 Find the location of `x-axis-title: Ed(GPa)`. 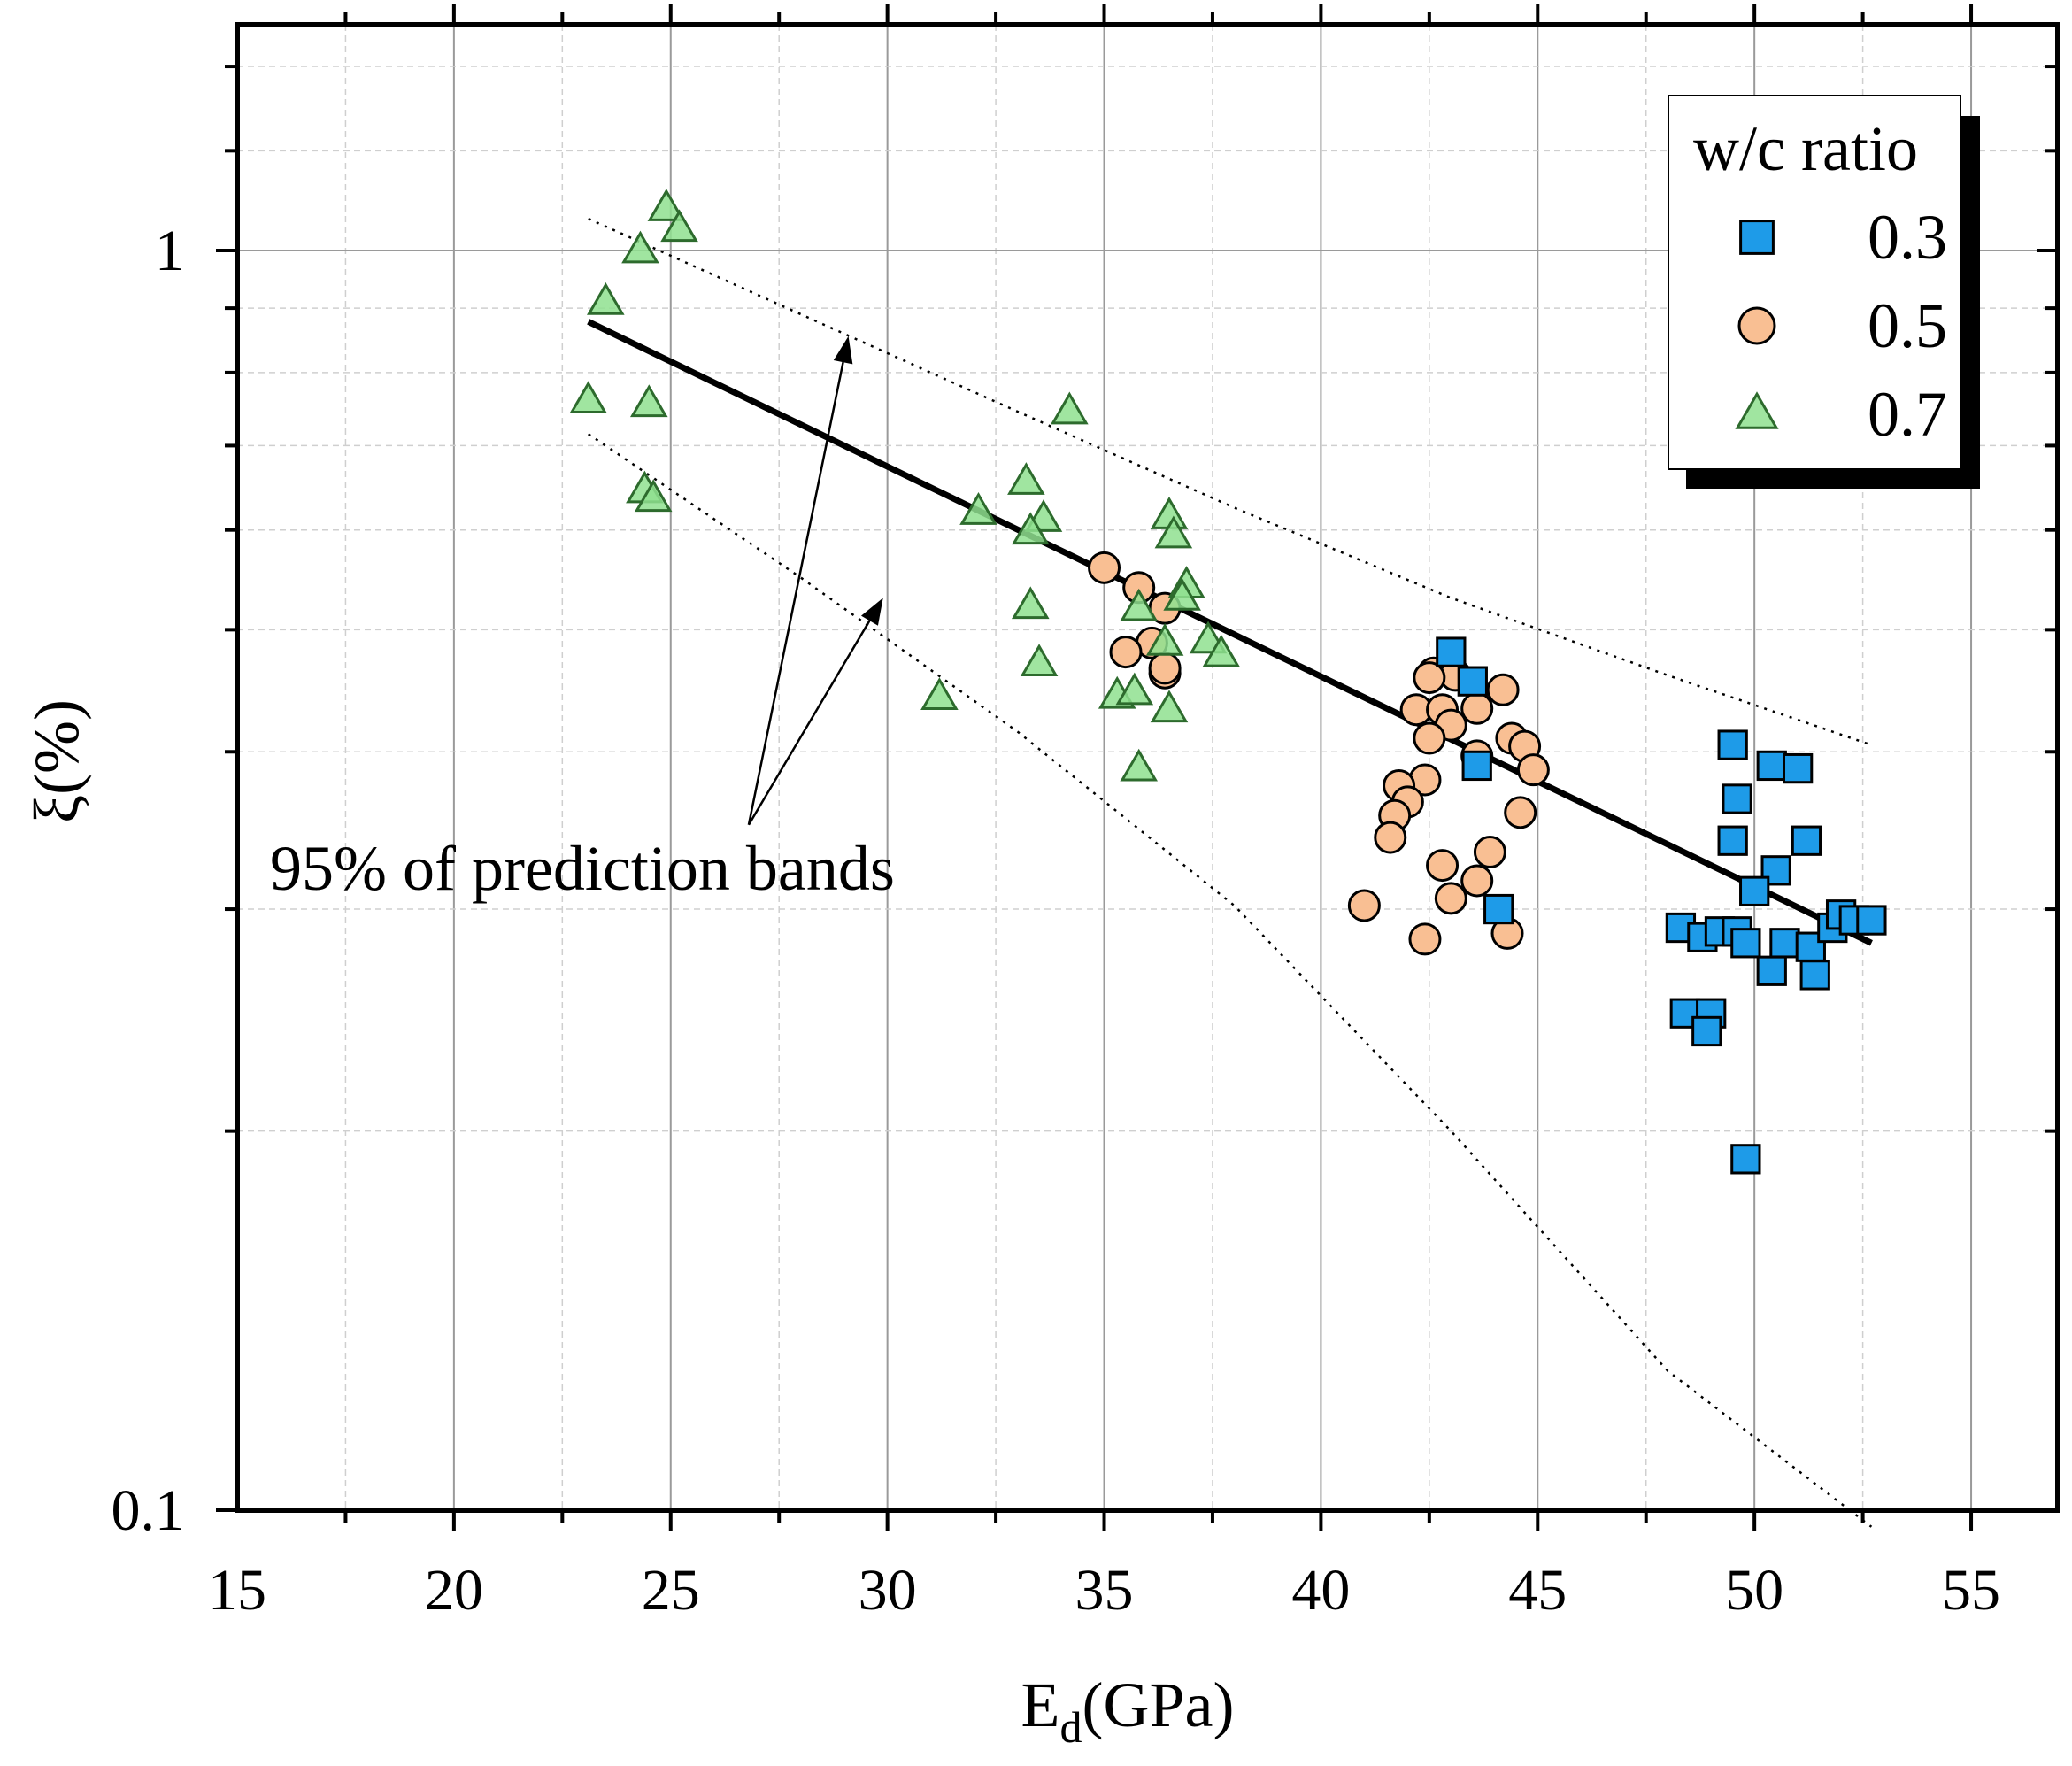

x-axis-title: Ed(GPa) is located at coordinates (1128, 1711).